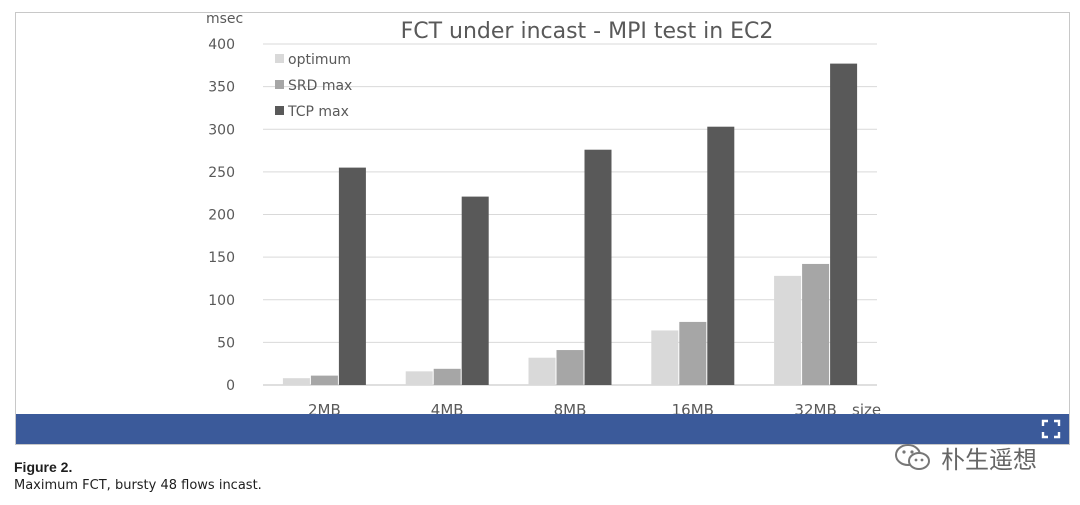 The image size is (1080, 505). Describe the element at coordinates (230, 386) in the screenshot. I see `y-tick-label: 0` at that location.